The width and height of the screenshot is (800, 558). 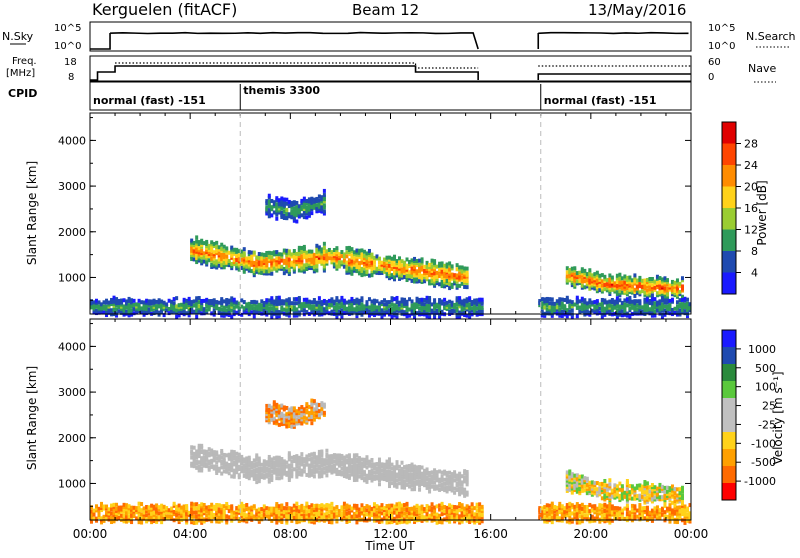 What do you see at coordinates (751, 144) in the screenshot?
I see `colorbar-tick-label: 28` at bounding box center [751, 144].